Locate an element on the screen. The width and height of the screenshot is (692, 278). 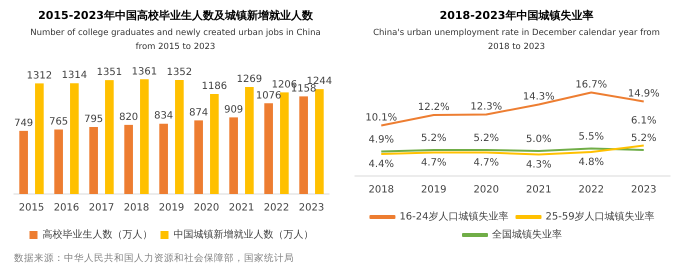
data-label: 834 is located at coordinates (164, 116).